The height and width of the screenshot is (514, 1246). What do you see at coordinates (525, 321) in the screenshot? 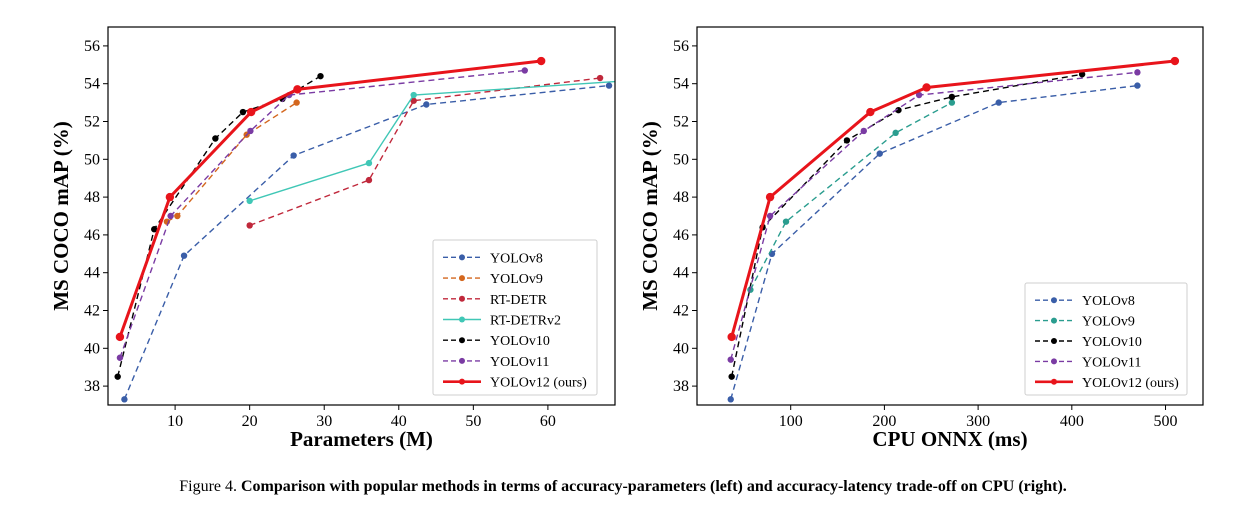
I see `legend-label: RT-DETRv2` at bounding box center [525, 321].